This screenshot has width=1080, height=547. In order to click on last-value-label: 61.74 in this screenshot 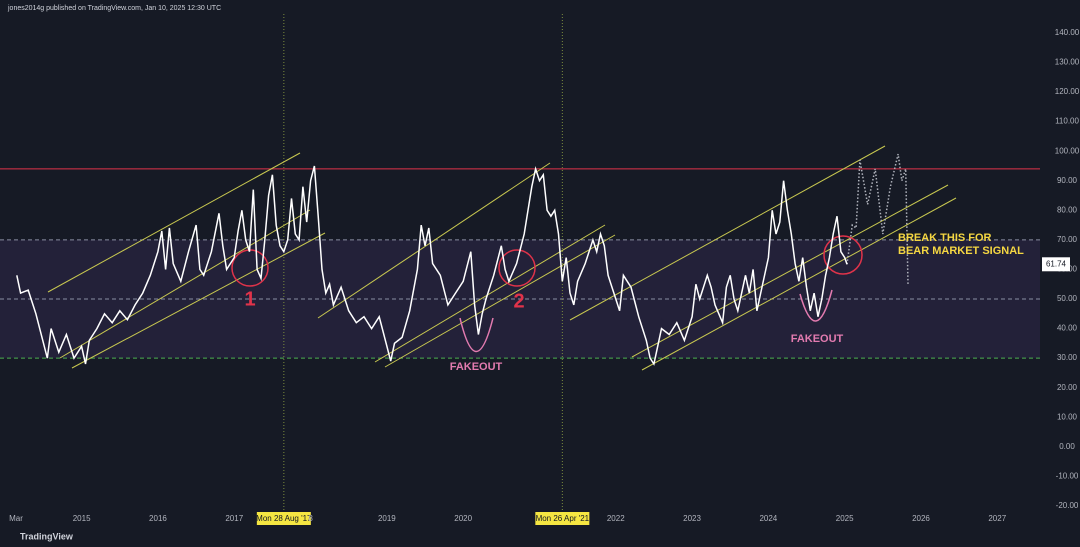, I will do `click(1056, 263)`.